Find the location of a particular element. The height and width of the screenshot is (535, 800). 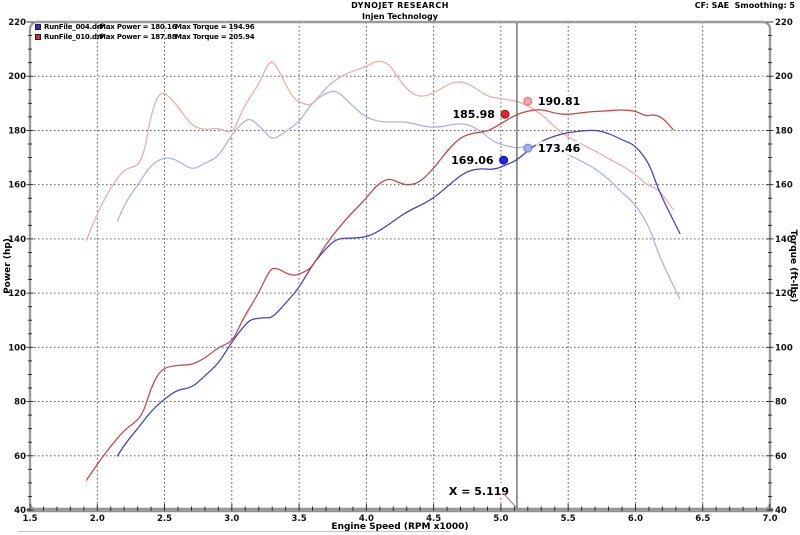

cursor-x-label: X = 5.119 is located at coordinates (479, 491).